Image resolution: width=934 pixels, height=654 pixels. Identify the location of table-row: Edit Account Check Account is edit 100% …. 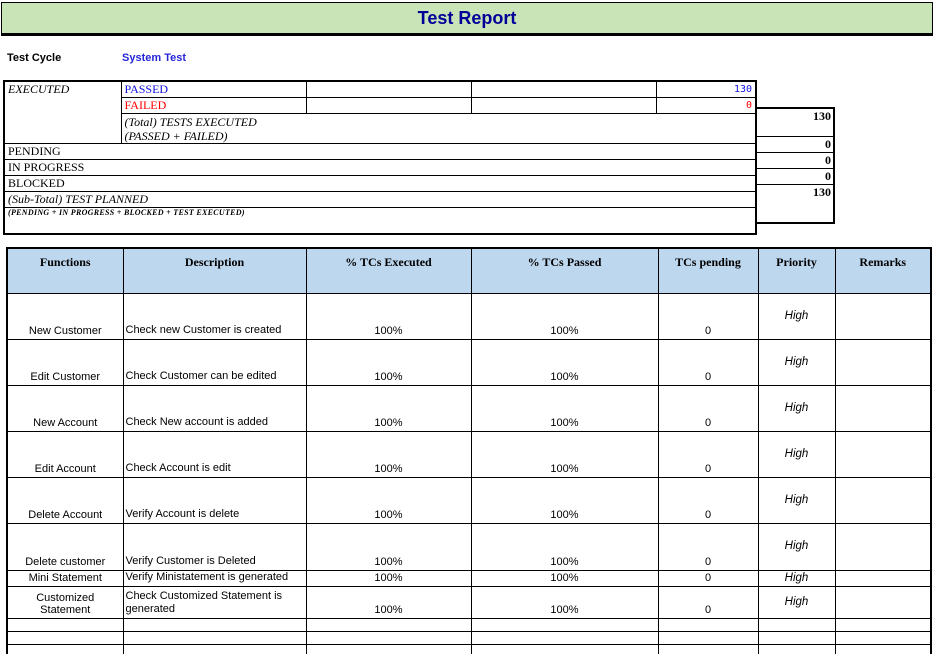
(469, 454).